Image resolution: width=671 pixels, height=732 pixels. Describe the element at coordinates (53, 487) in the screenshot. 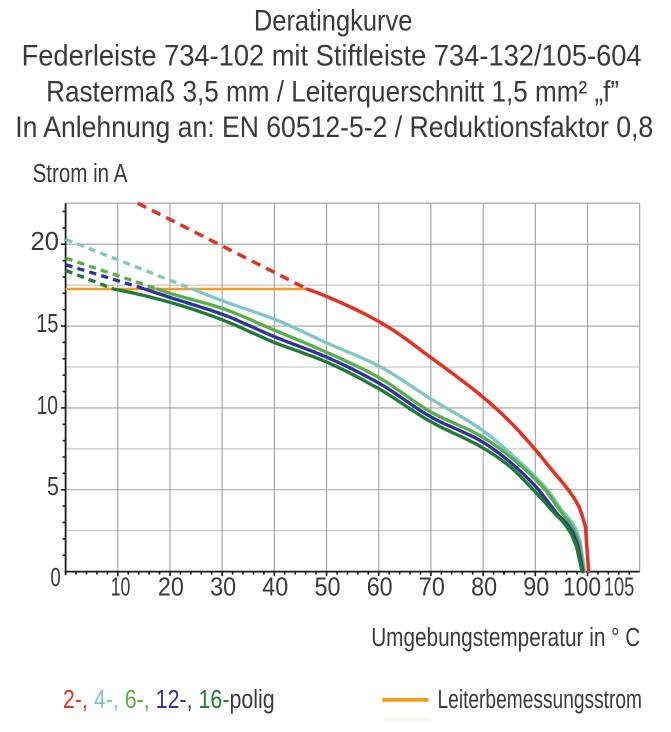

I see `svg-text: 5` at that location.